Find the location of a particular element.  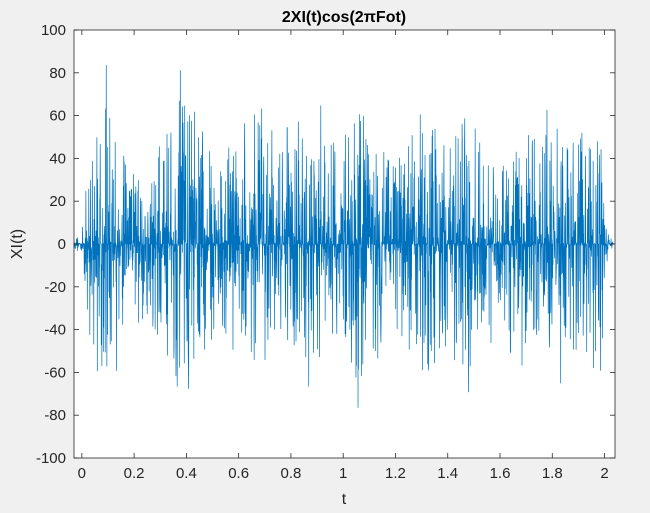

x-tick-label: 1.2 is located at coordinates (395, 473).